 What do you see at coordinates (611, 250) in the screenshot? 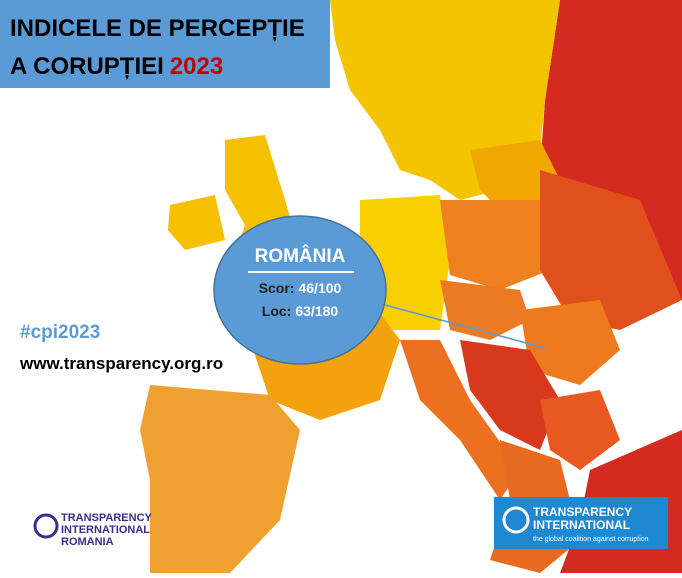
I see `region-ukraine` at bounding box center [611, 250].